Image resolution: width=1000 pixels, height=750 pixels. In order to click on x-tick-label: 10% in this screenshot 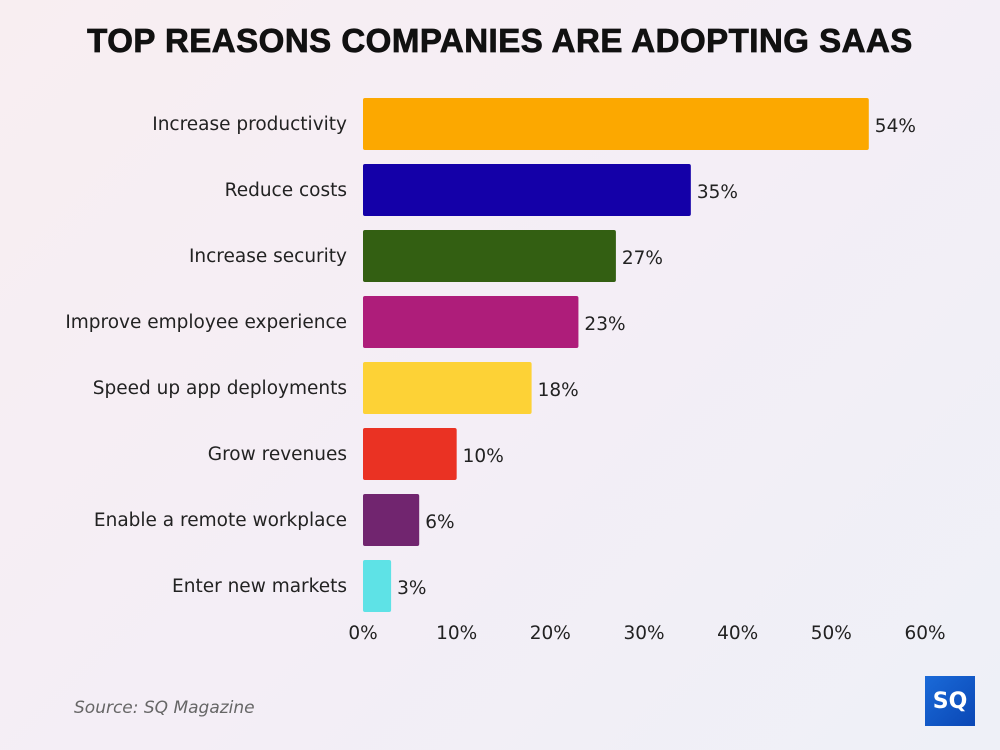, I will do `click(456, 633)`.